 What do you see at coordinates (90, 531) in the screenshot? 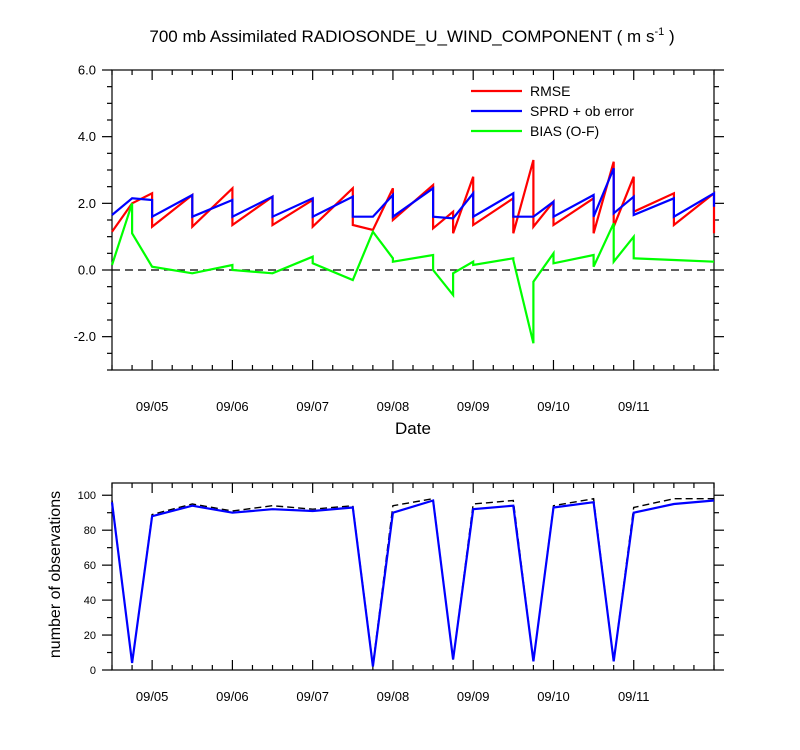
I see `bottom-ytick-label: 80` at bounding box center [90, 531].